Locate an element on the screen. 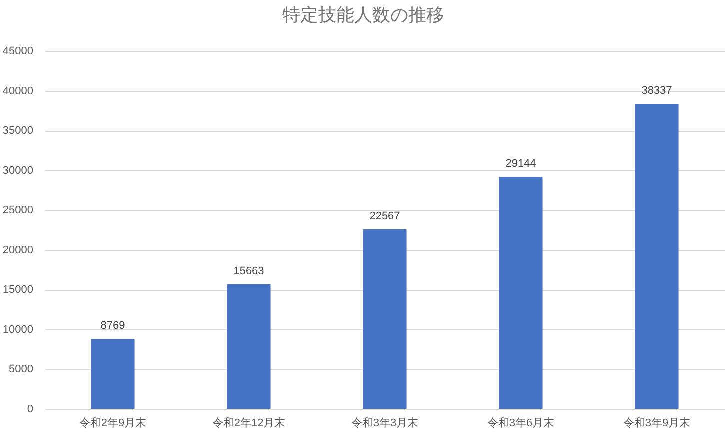 The image size is (725, 440). data-label: 38337 is located at coordinates (657, 91).